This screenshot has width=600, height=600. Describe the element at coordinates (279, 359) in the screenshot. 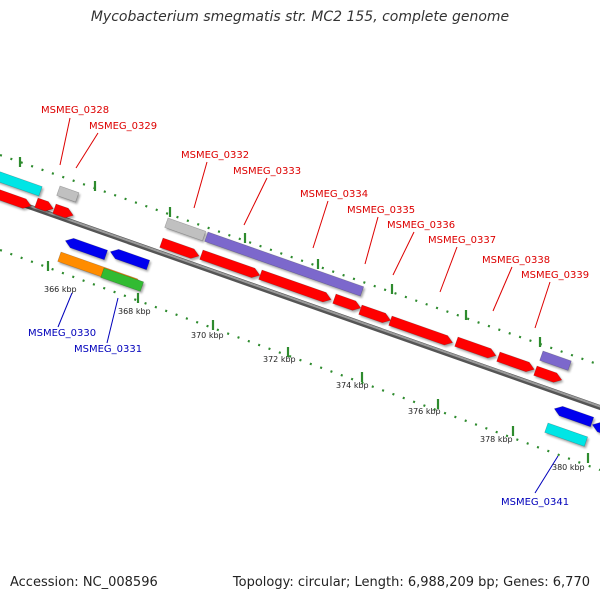

I see `tick-label: 372 kbp` at that location.